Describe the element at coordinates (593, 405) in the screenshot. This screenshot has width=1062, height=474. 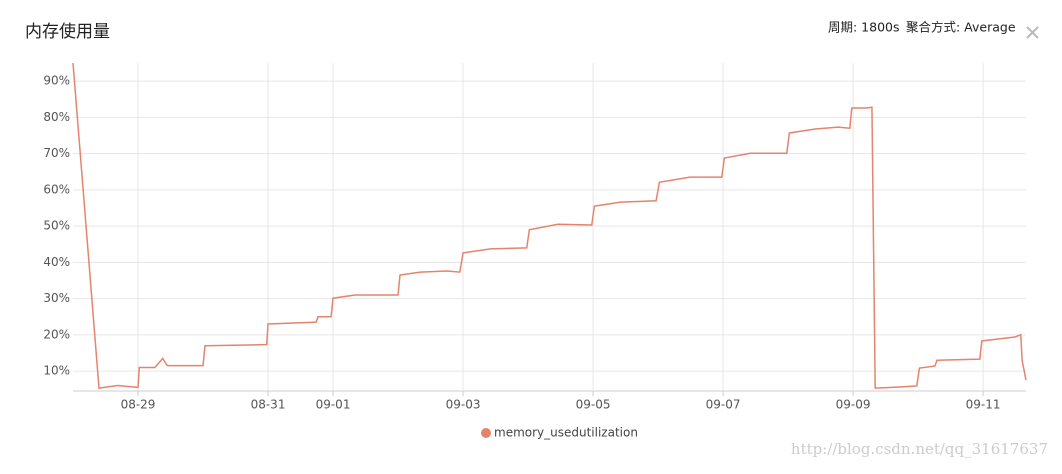
I see `x-tick-label: 09-05` at that location.